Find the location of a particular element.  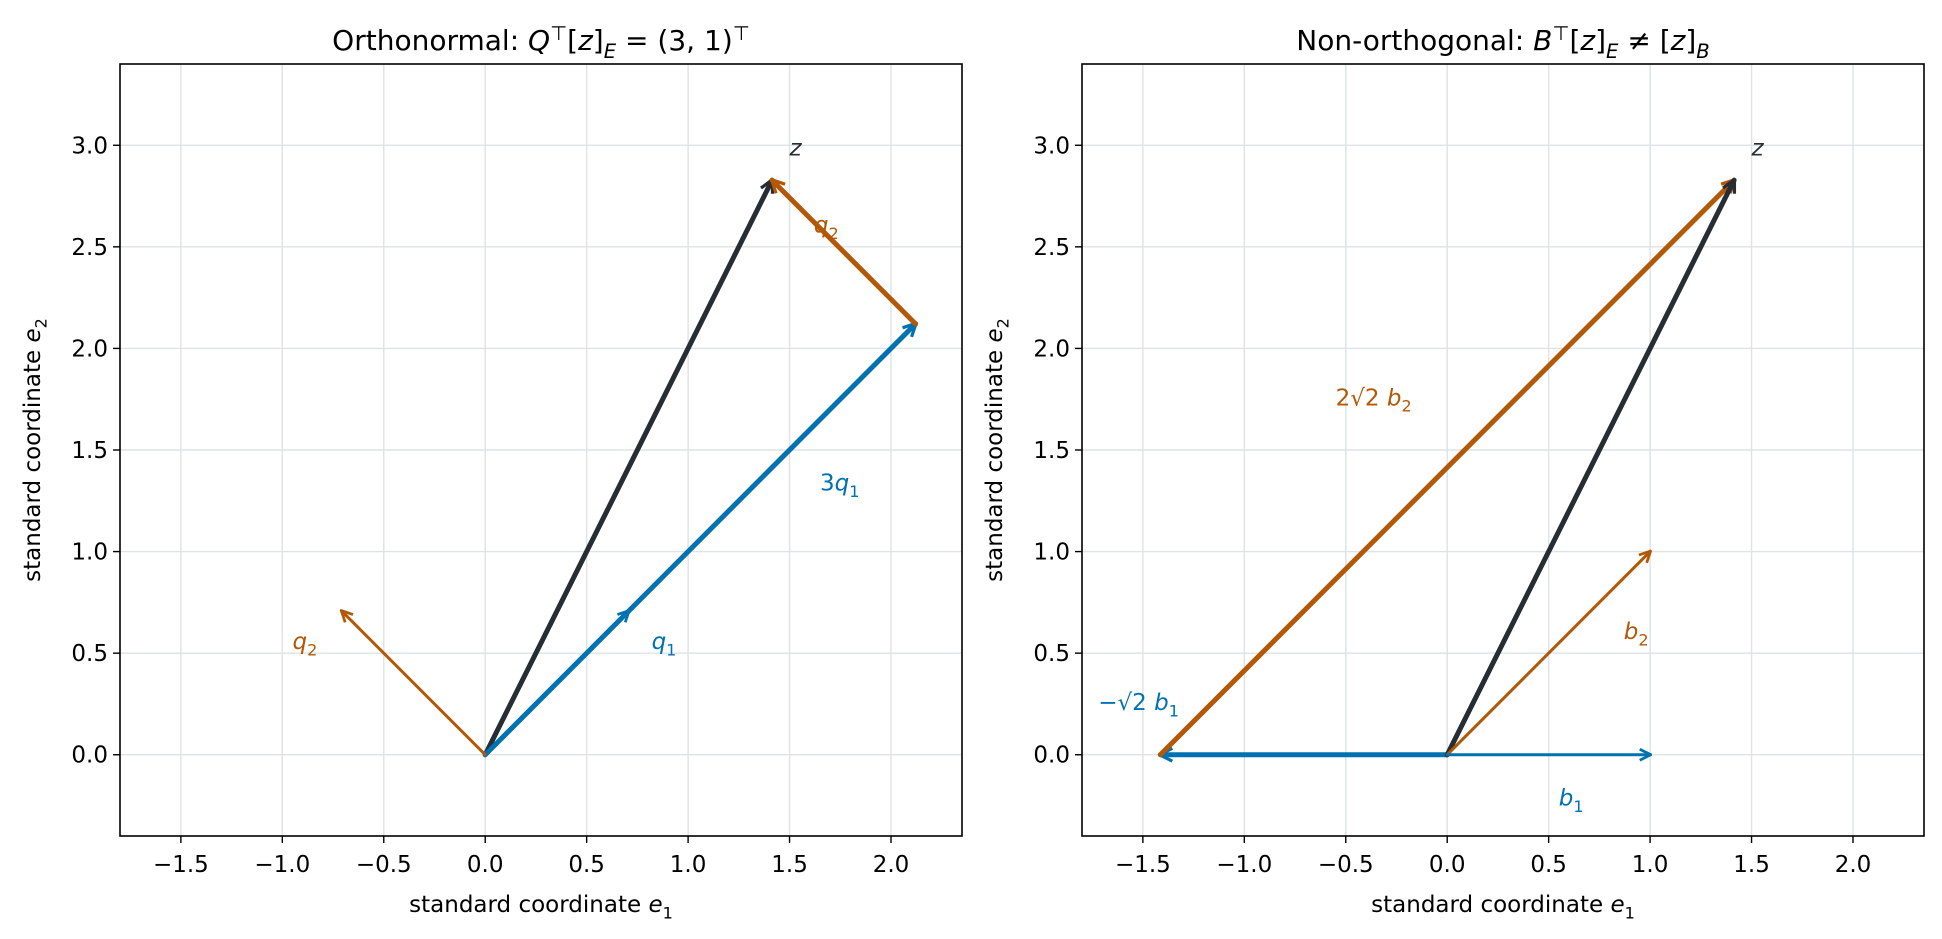

vector-label: −√2 b1​ is located at coordinates (1138, 705).